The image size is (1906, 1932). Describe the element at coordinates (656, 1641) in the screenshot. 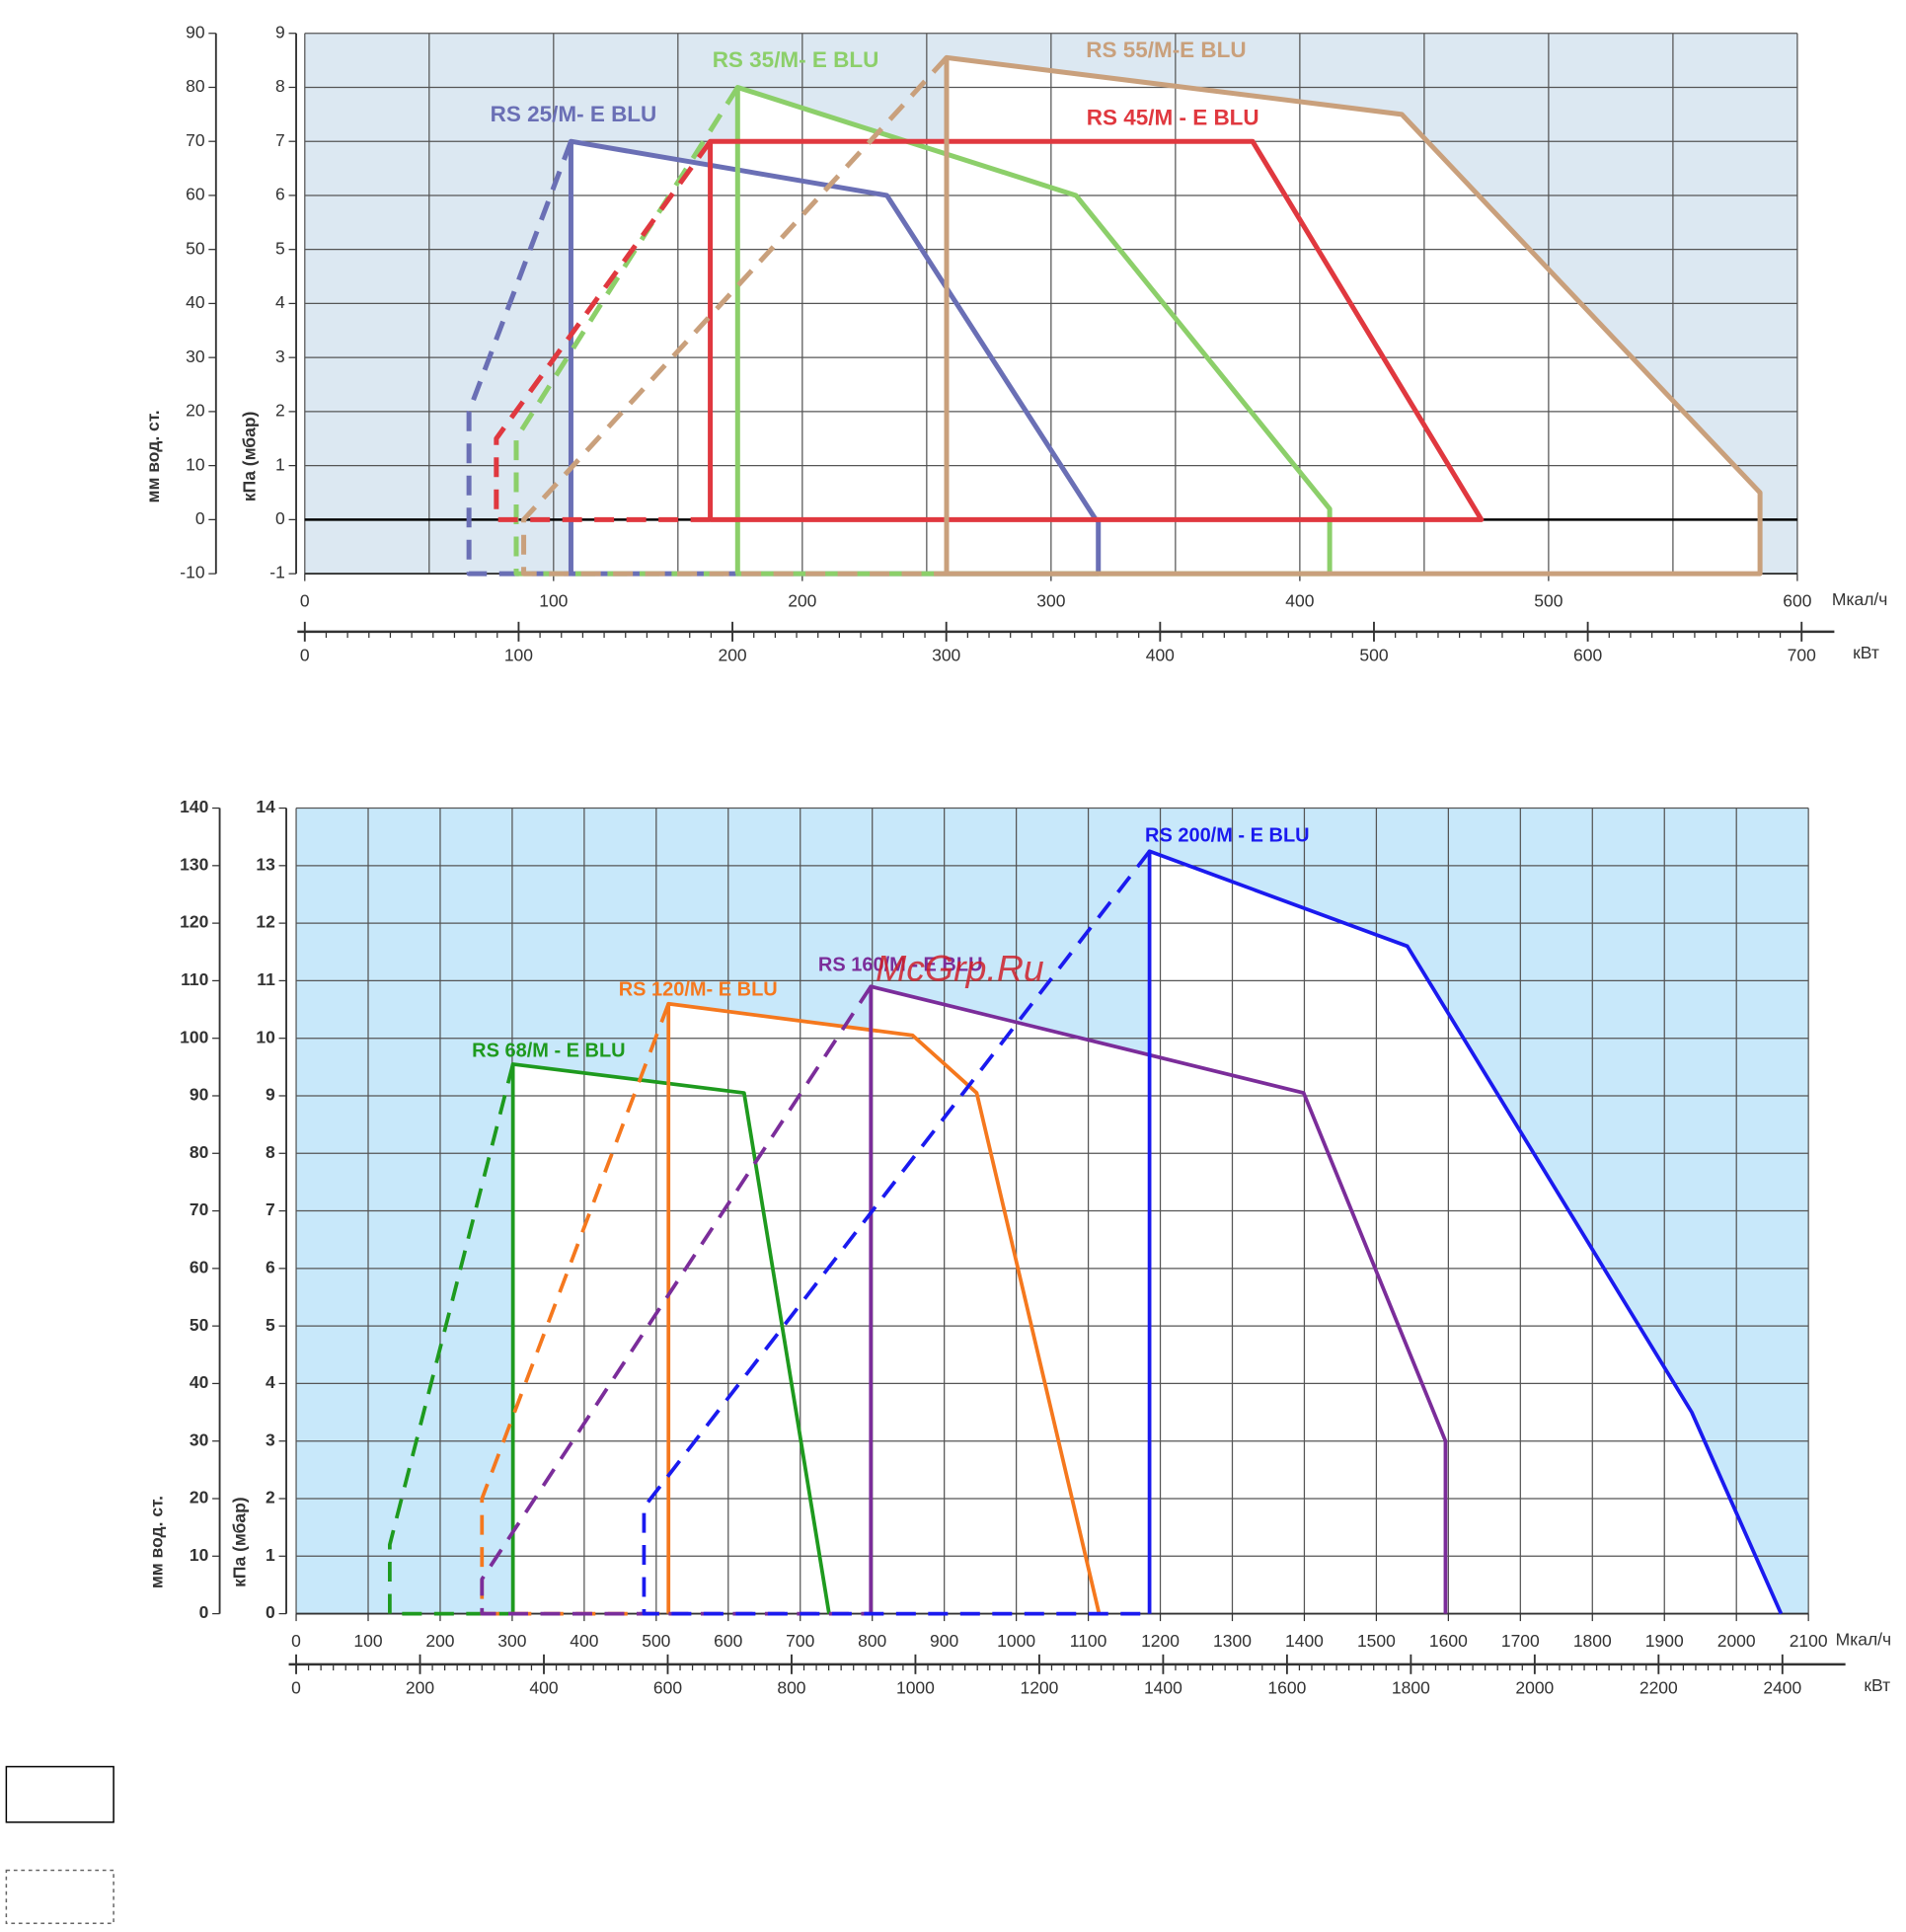

I see `x-tick-label: 500` at that location.